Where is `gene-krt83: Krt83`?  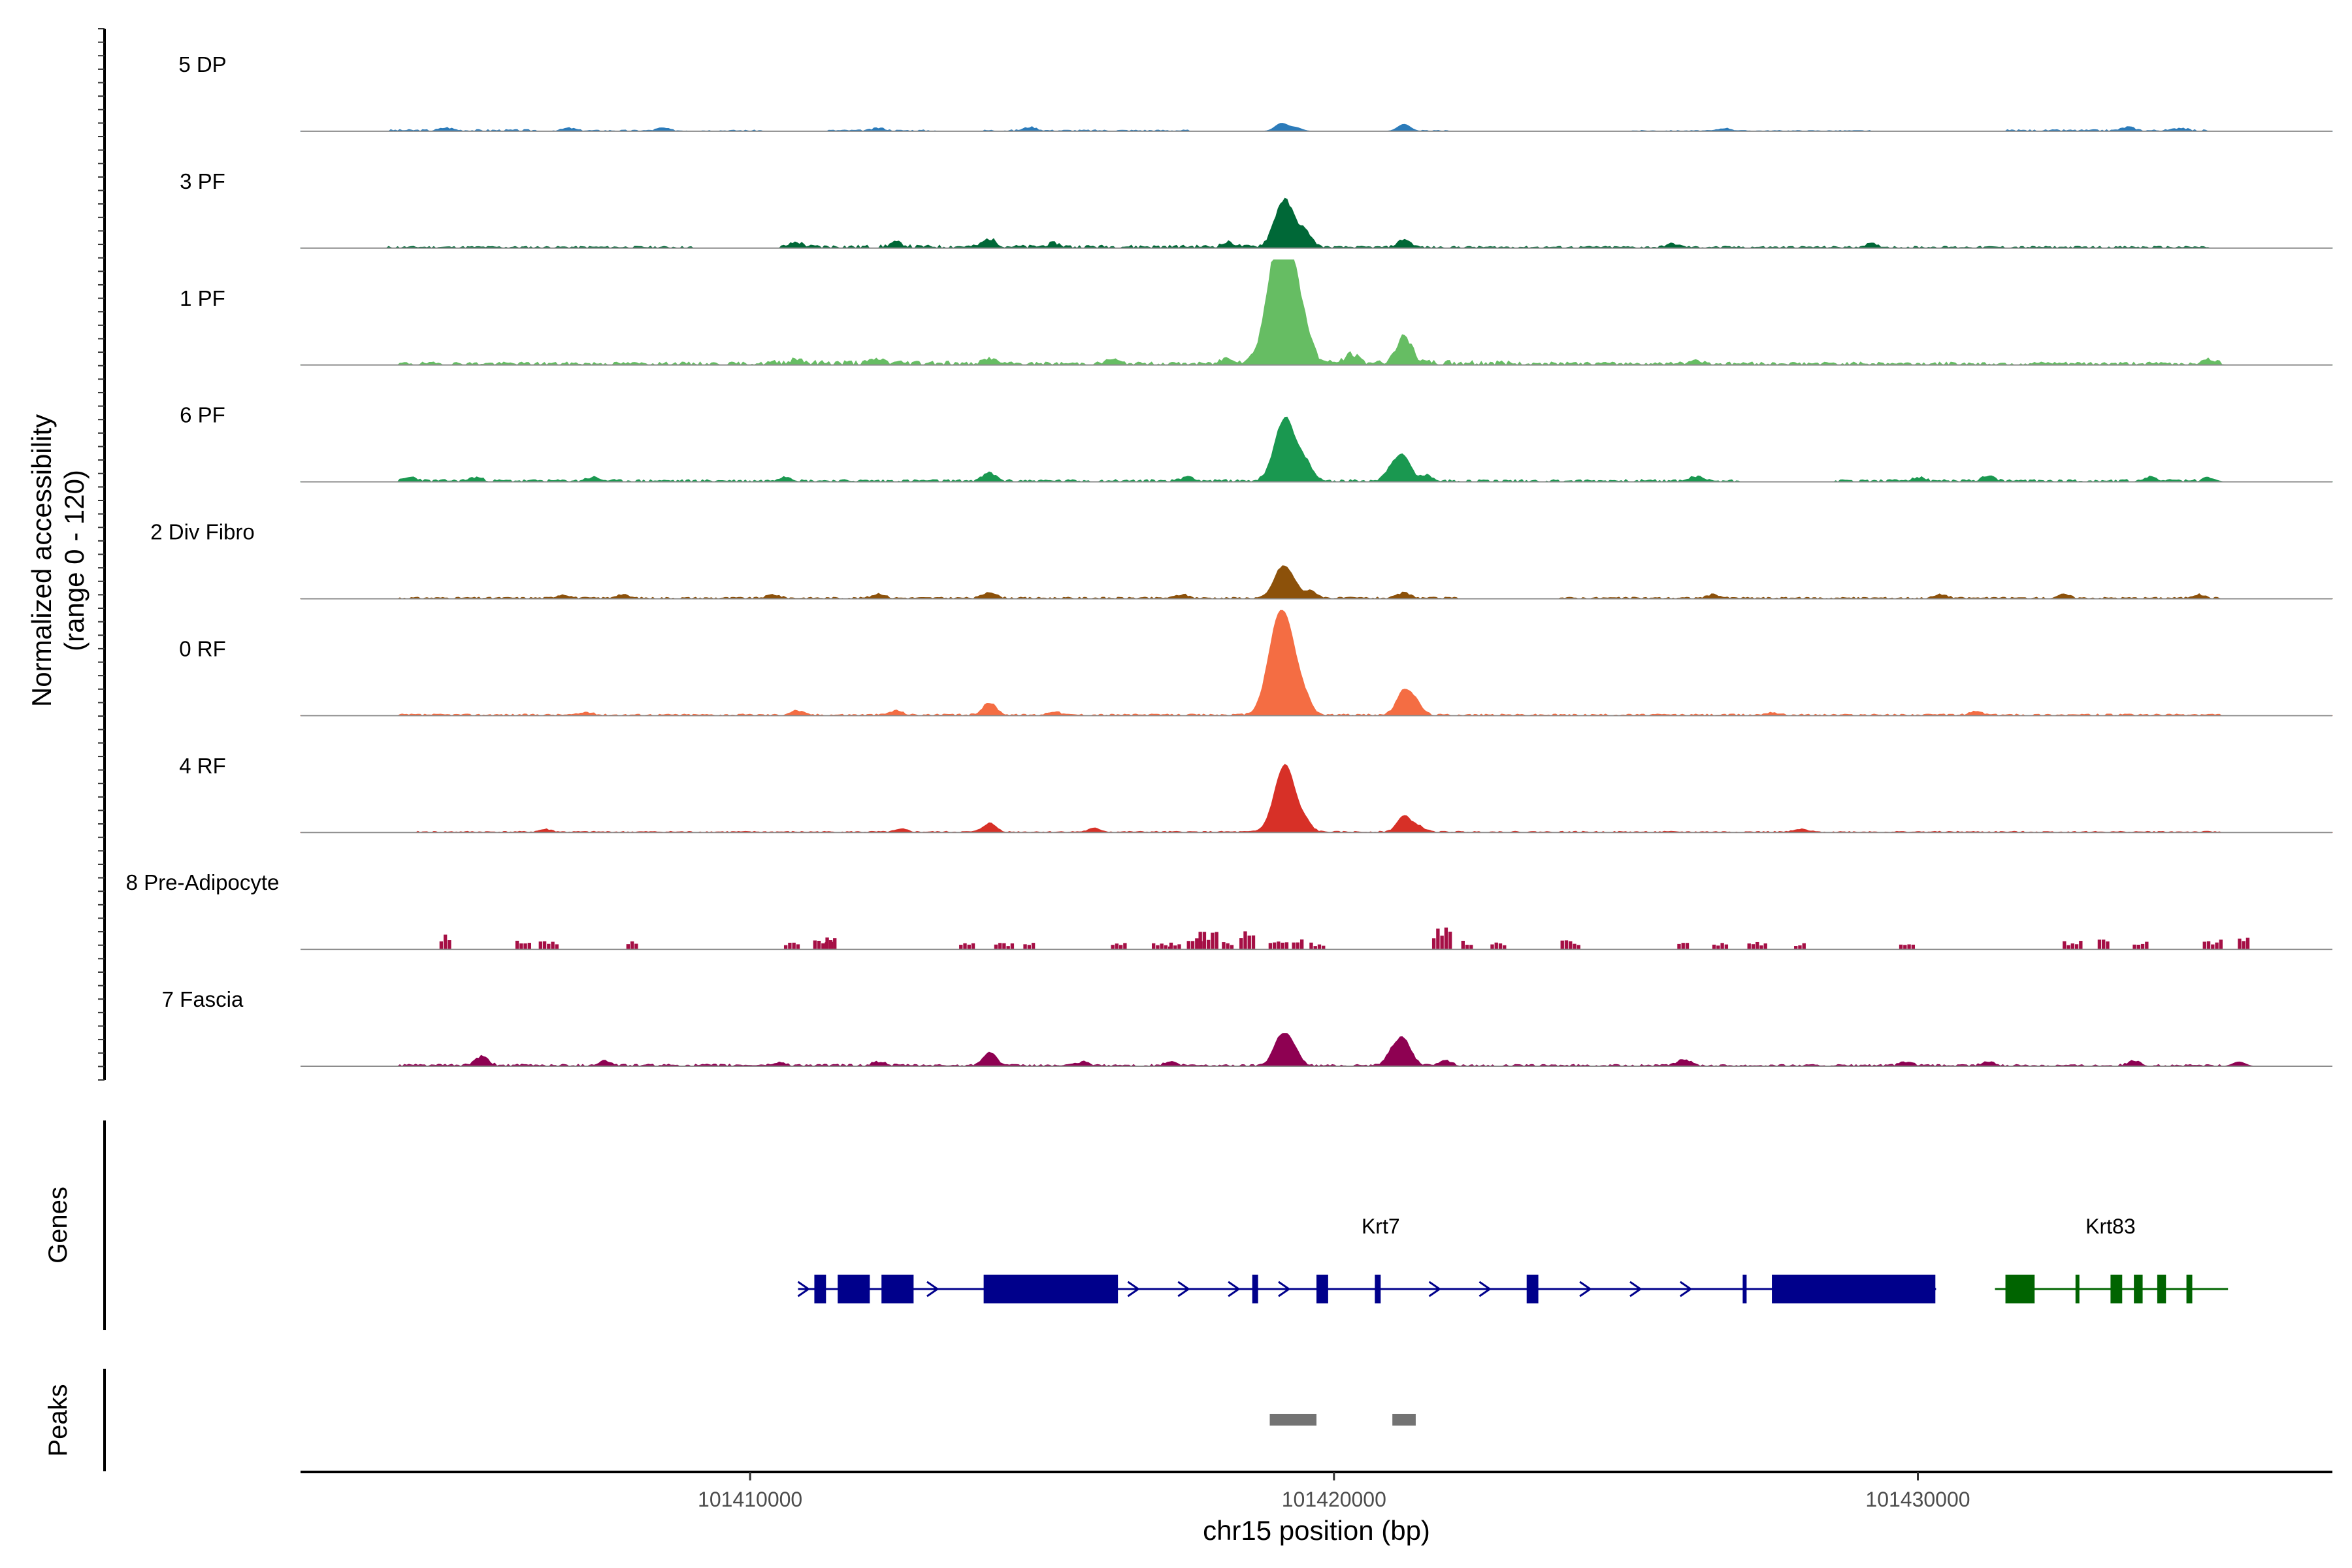
gene-krt83: Krt83 is located at coordinates (2112, 1259).